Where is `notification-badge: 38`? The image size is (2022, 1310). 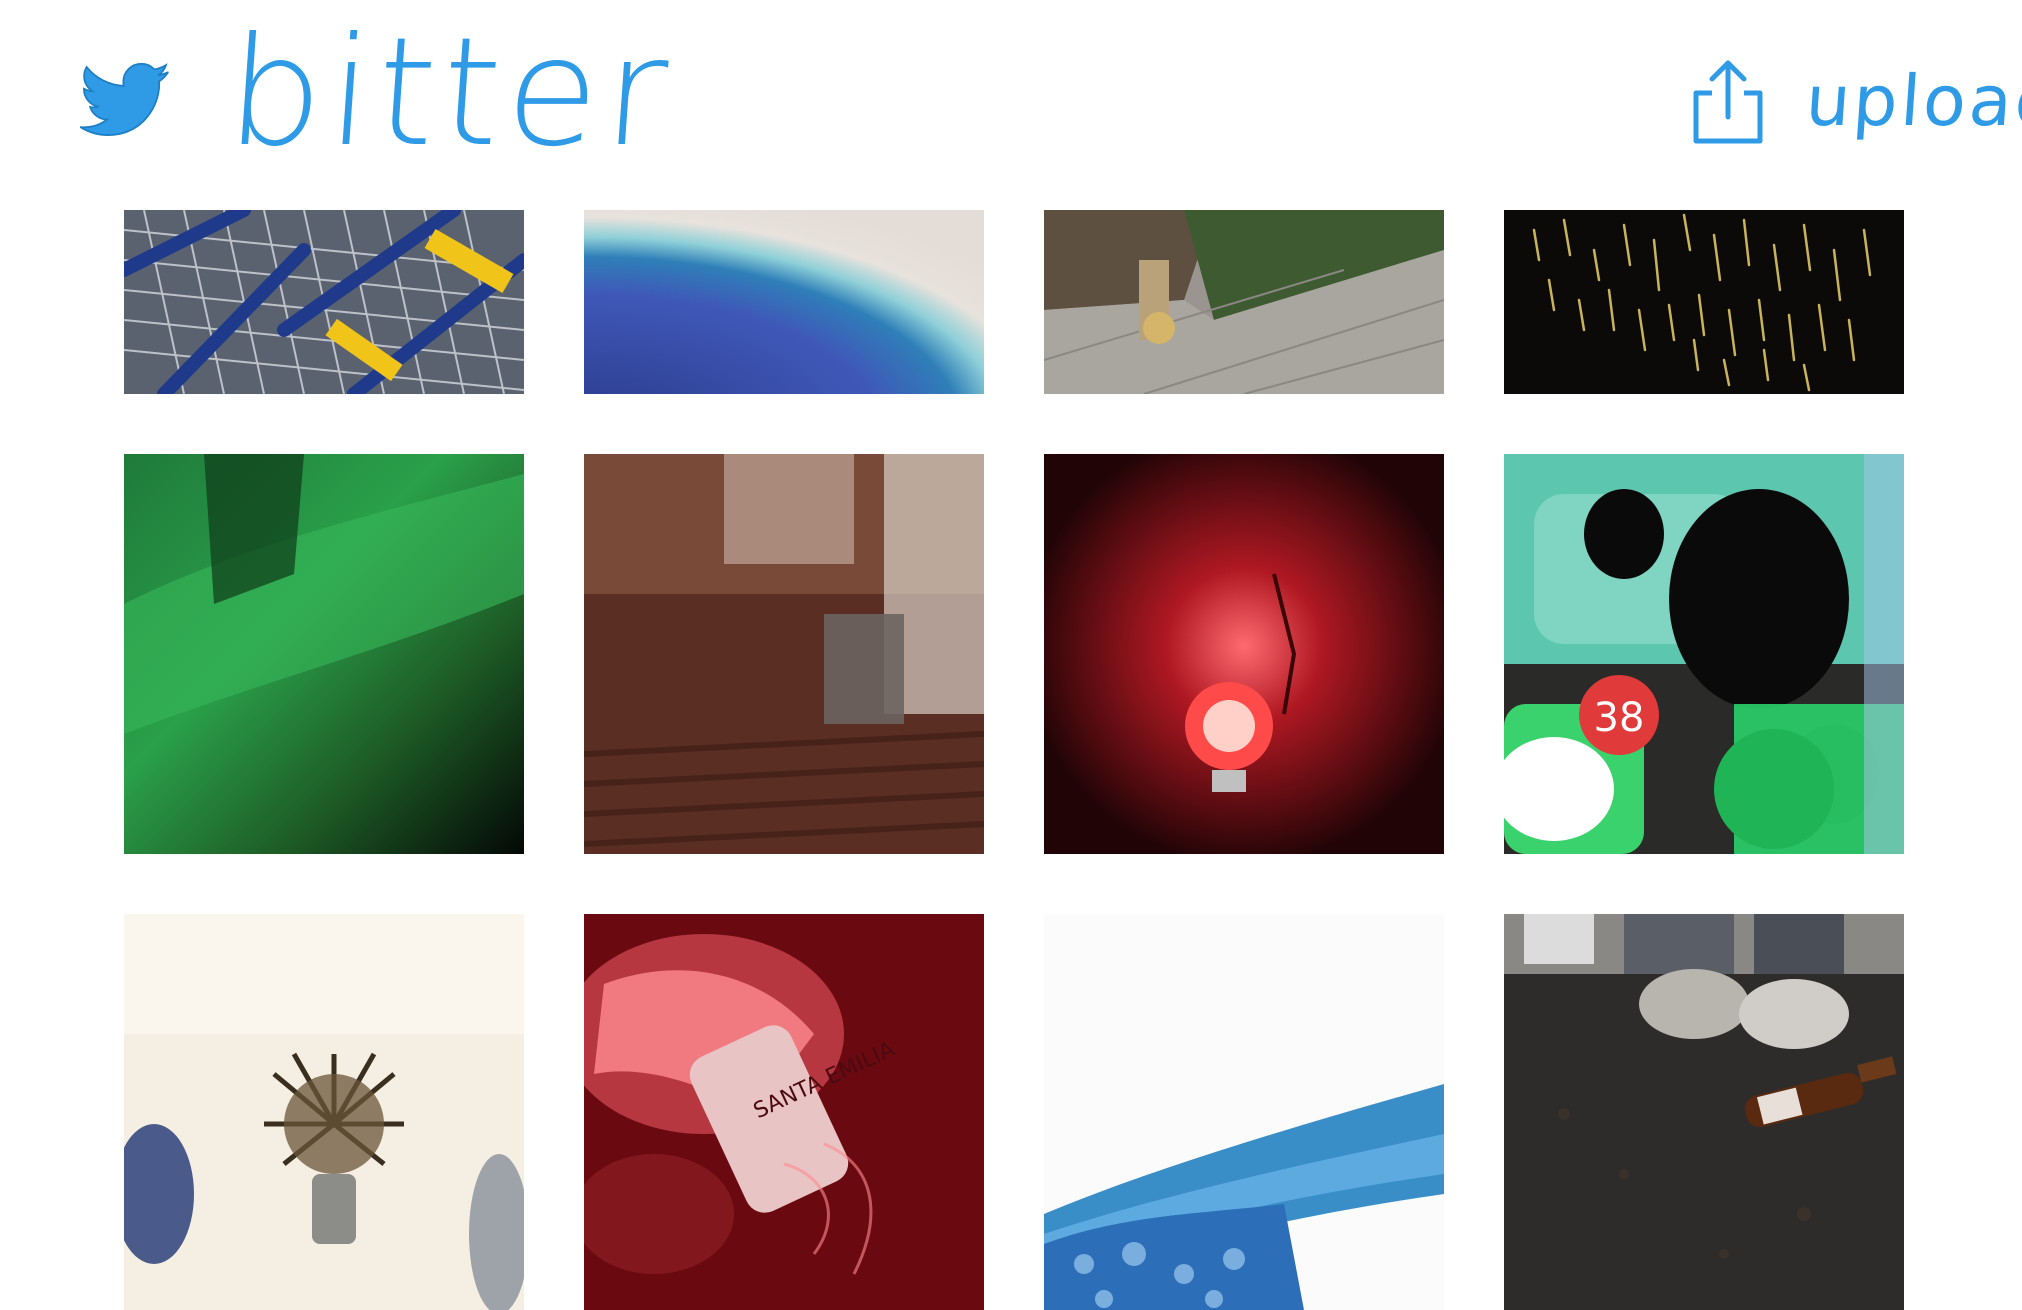 notification-badge: 38 is located at coordinates (1619, 718).